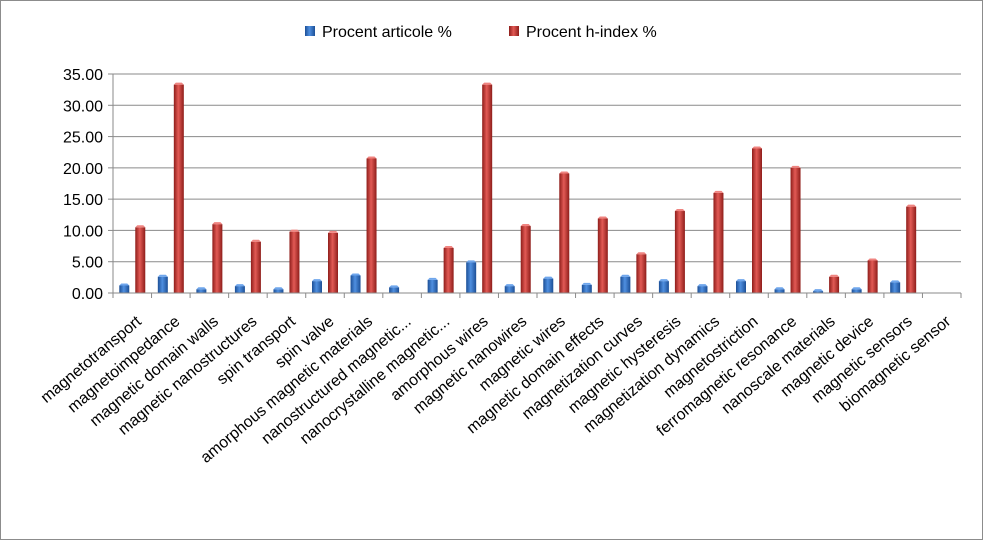 The width and height of the screenshot is (983, 544). What do you see at coordinates (83, 75) in the screenshot?
I see `y-tick-label: 35.00` at bounding box center [83, 75].